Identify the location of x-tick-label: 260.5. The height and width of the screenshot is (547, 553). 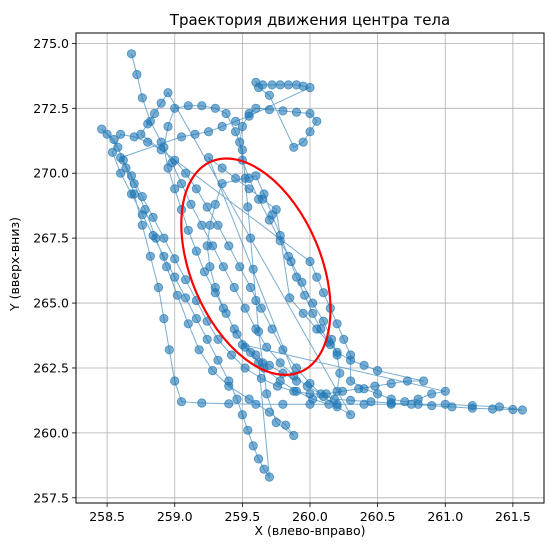
(378, 516).